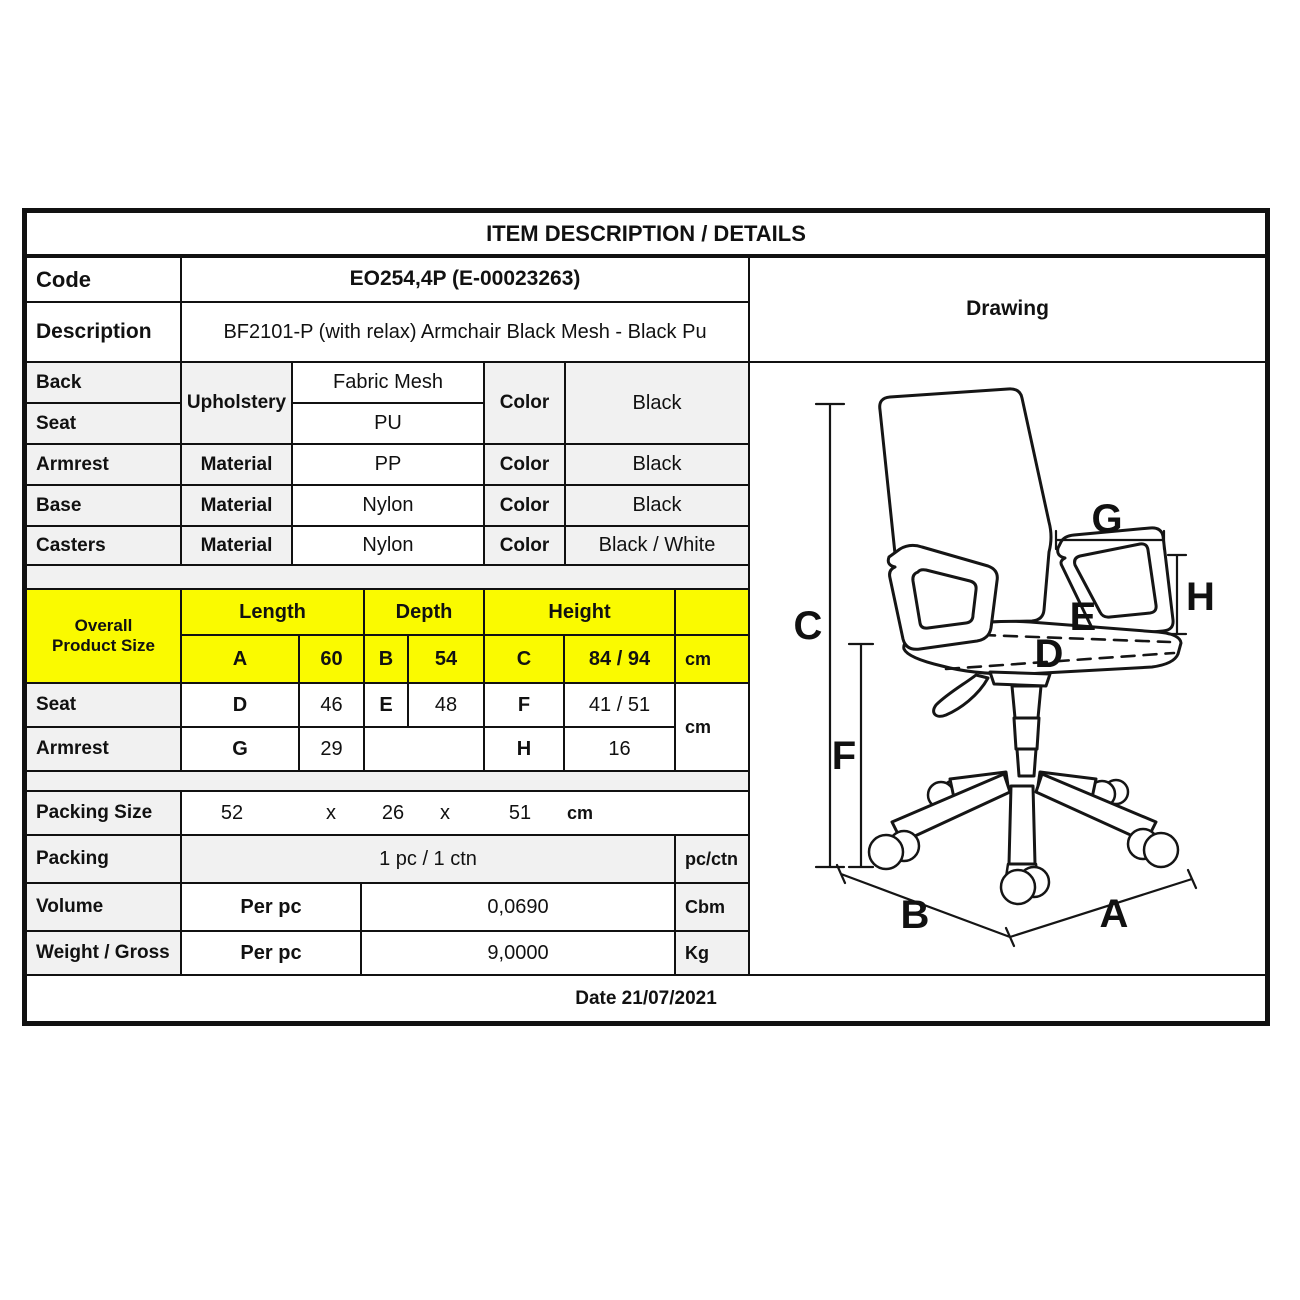 The width and height of the screenshot is (1300, 1300). Describe the element at coordinates (104, 280) in the screenshot. I see `code-label: Code` at that location.